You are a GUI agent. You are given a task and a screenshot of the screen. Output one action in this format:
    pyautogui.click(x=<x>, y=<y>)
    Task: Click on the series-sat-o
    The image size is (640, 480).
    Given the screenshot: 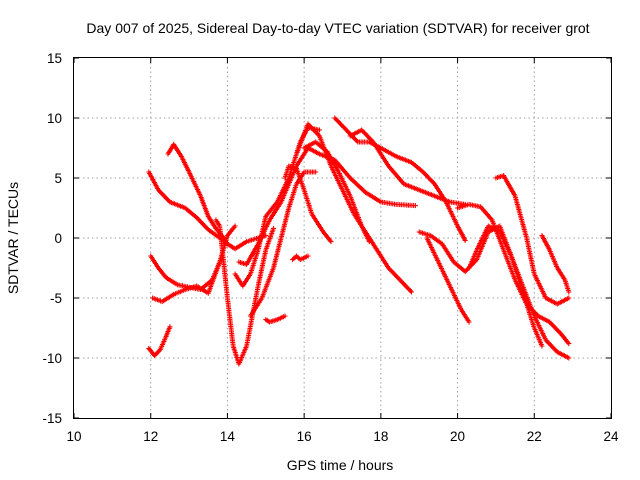 What is the action you would take?
    pyautogui.click(x=400, y=179)
    